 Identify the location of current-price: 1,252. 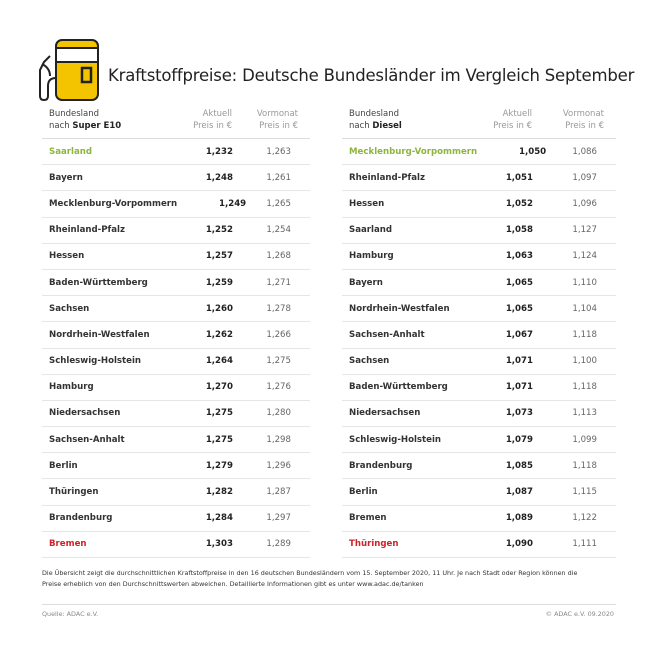
(219, 230).